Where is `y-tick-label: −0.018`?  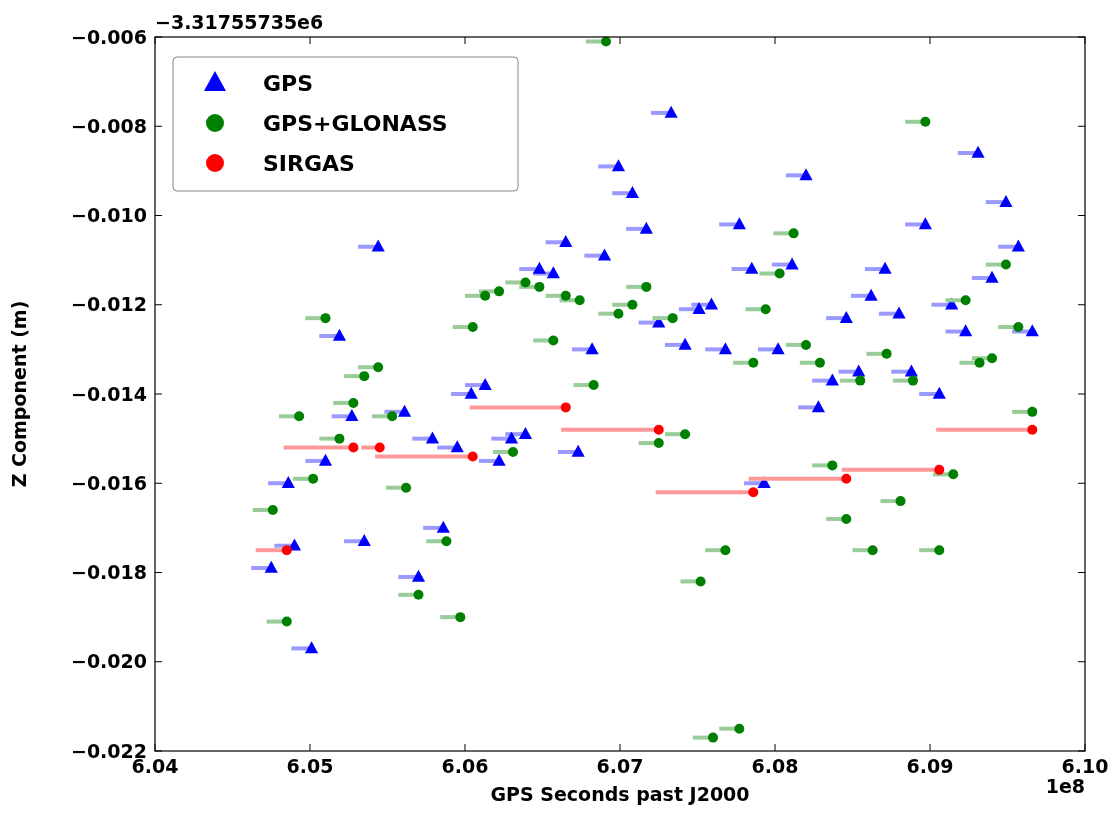 y-tick-label: −0.018 is located at coordinates (108, 572).